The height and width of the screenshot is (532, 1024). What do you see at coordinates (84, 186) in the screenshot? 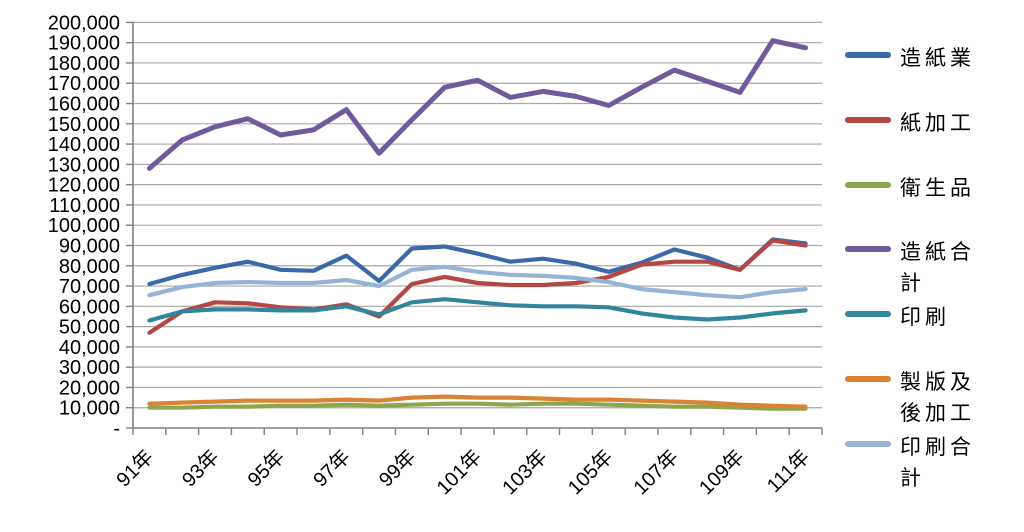
I see `y-axis-label: 120,000` at bounding box center [84, 186].